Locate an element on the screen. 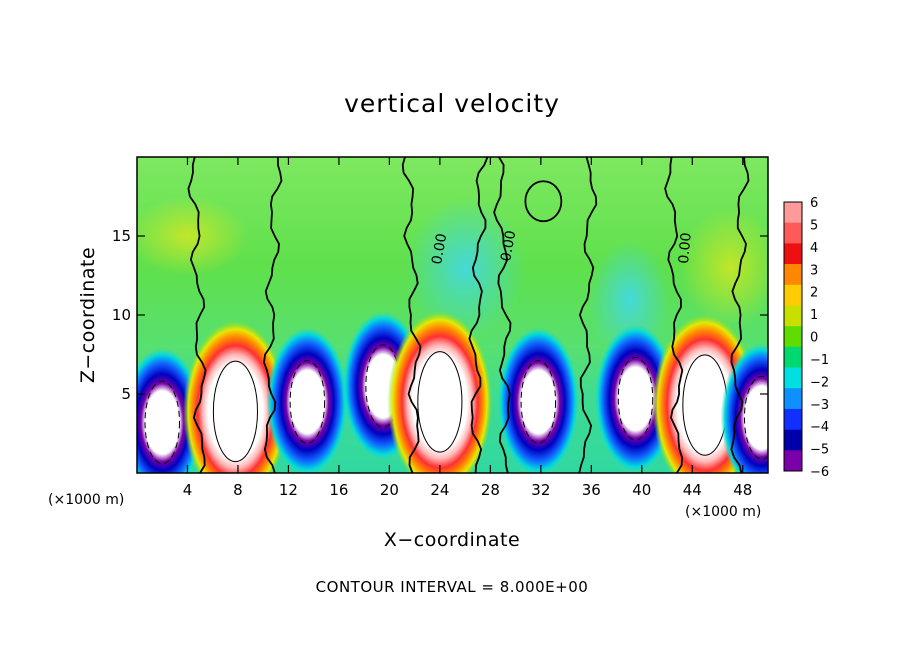 The height and width of the screenshot is (654, 904). colorbar-label: 2 is located at coordinates (814, 293).